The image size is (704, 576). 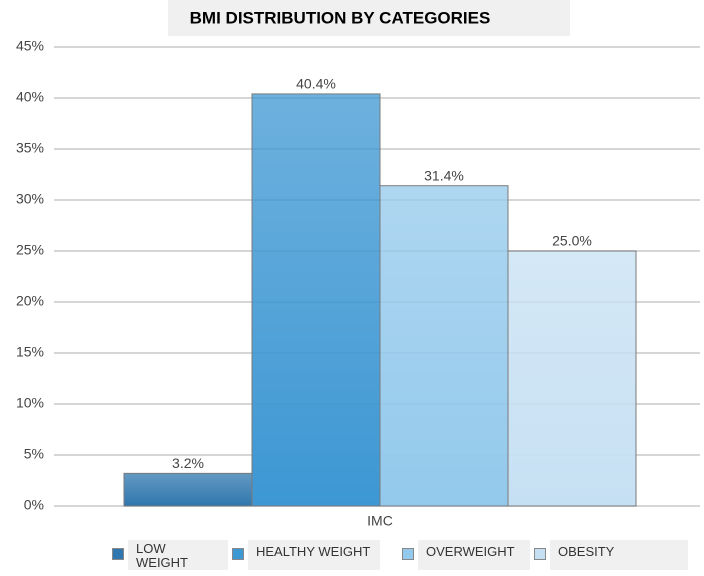 I want to click on y-tick-label: 30%, so click(x=30, y=199).